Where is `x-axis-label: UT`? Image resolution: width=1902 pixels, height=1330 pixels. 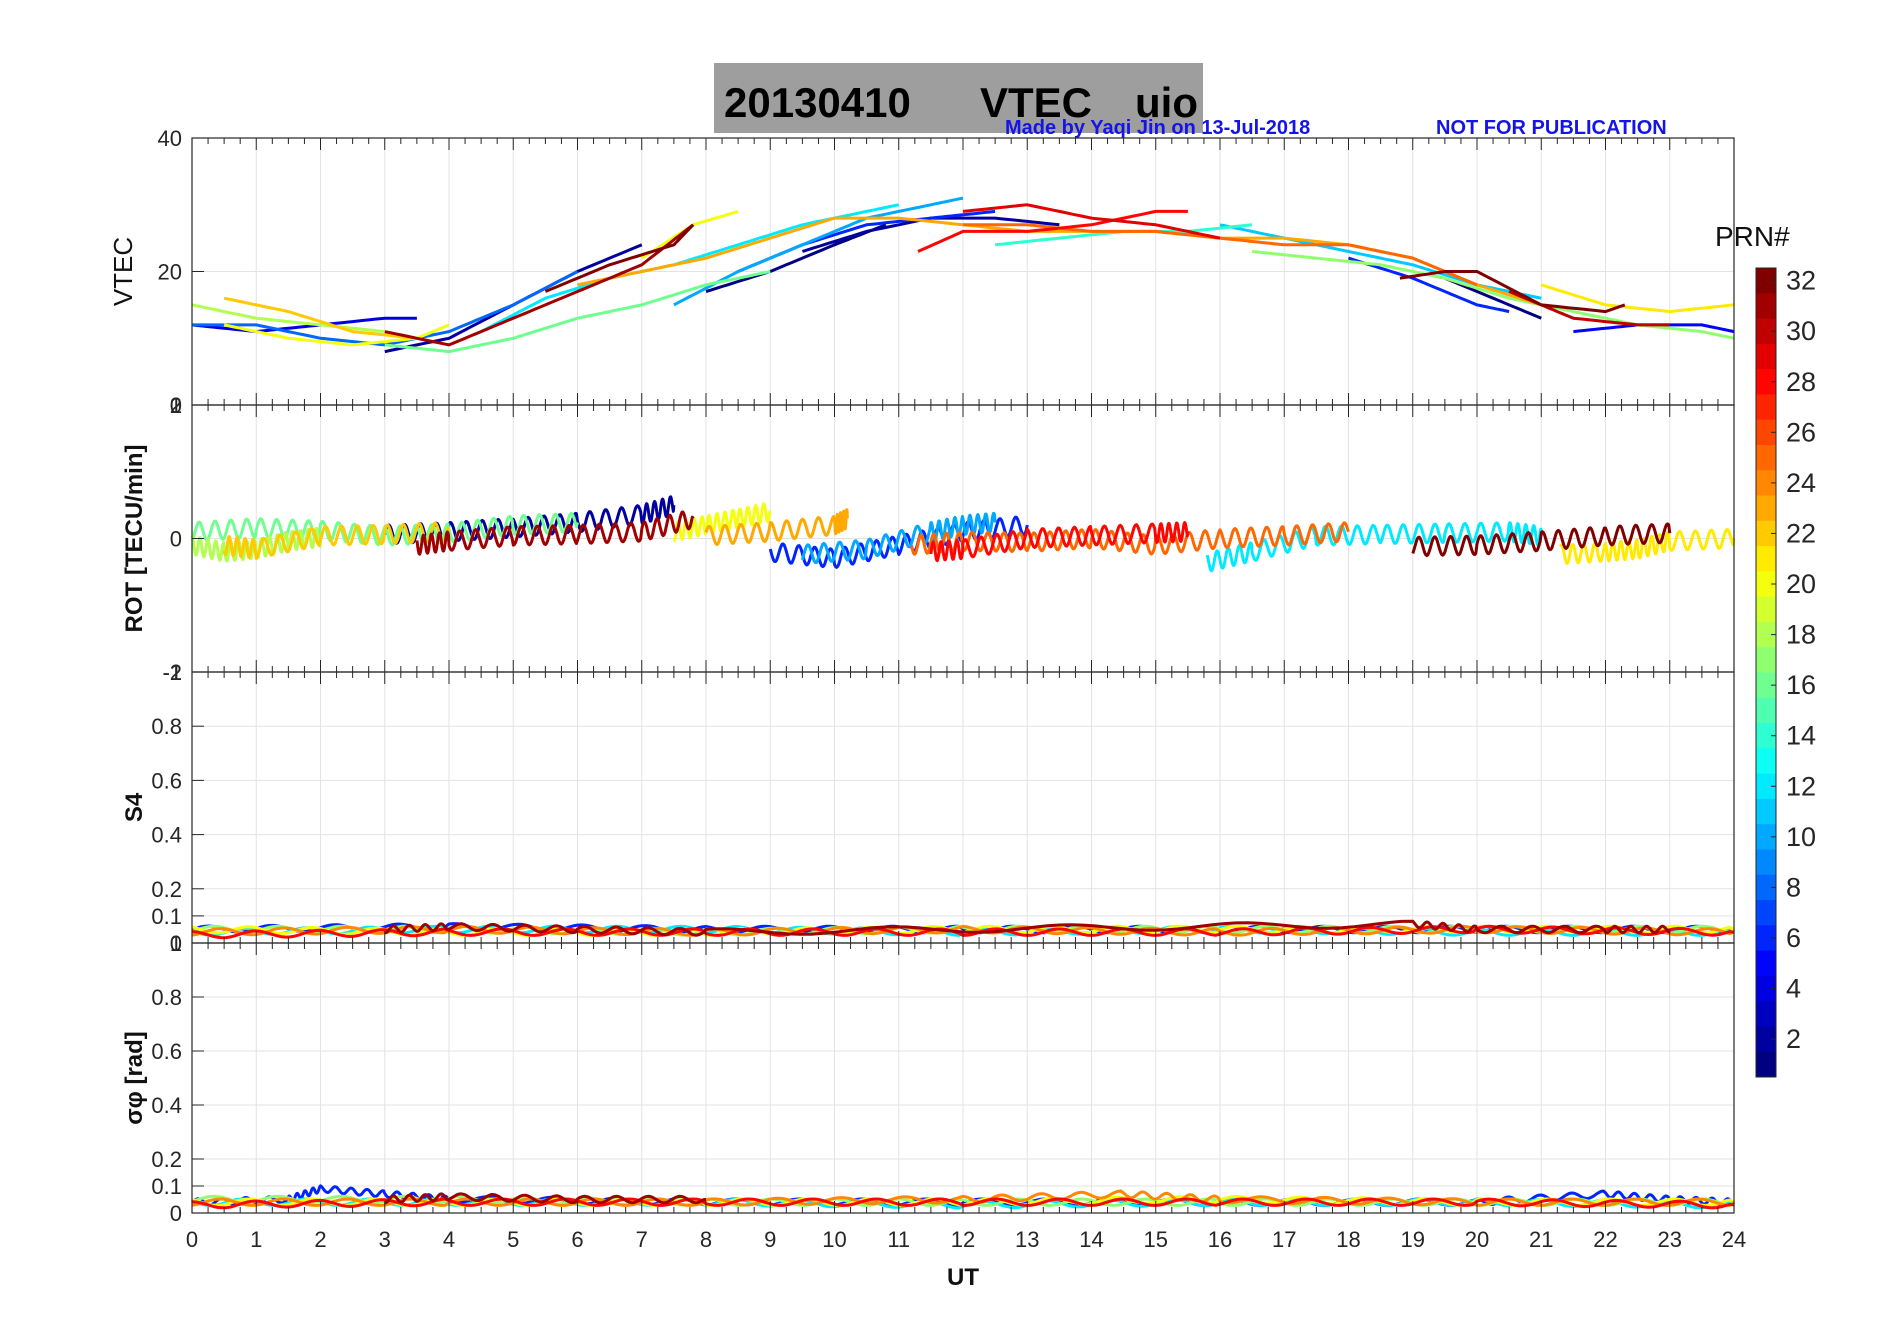
x-axis-label: UT is located at coordinates (963, 1277).